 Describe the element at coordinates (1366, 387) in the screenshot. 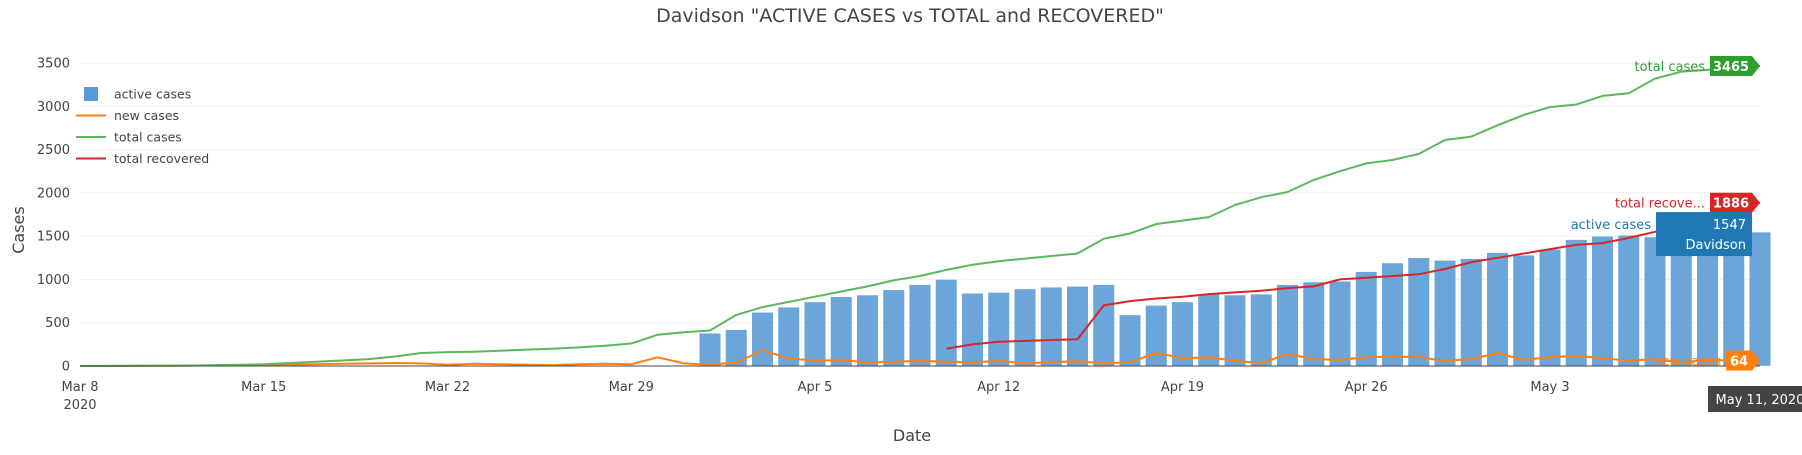

I see `x-tick-label: Apr 26` at that location.